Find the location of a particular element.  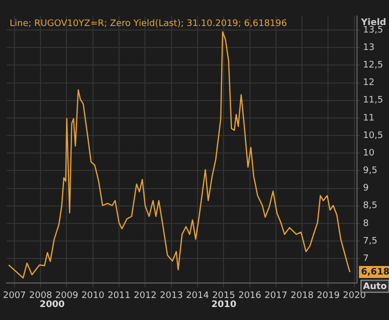

x-tick-label: 2016 is located at coordinates (250, 295).